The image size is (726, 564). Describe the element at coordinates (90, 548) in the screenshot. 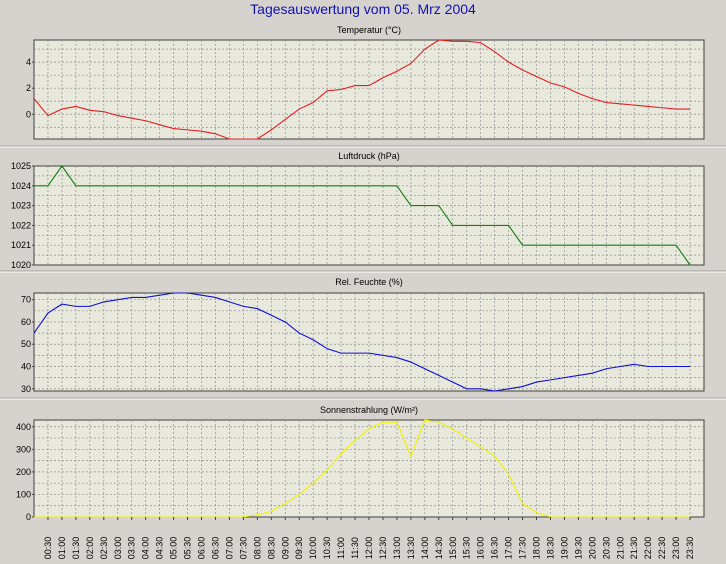

I see `x-tick-label: 02:00` at that location.